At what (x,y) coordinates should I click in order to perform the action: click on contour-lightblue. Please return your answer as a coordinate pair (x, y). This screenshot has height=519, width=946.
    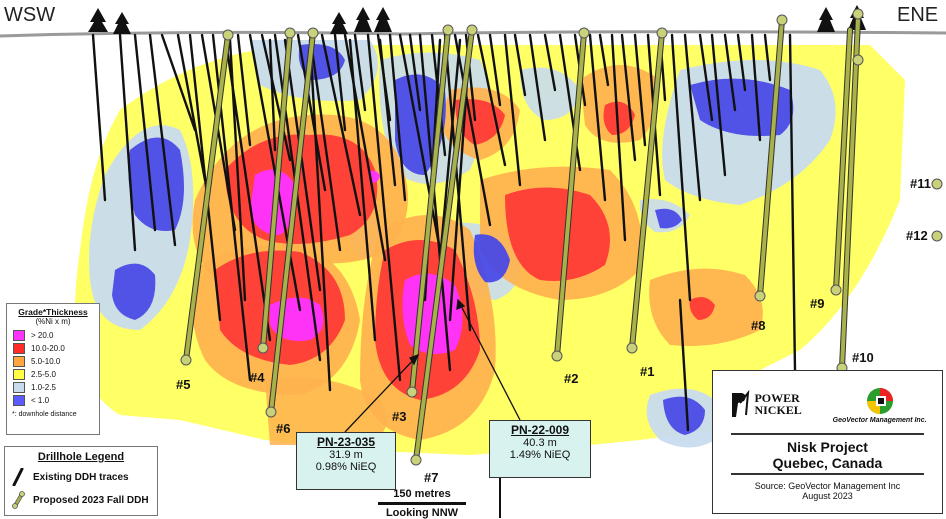
    Looking at the image, I should click on (550, 93).